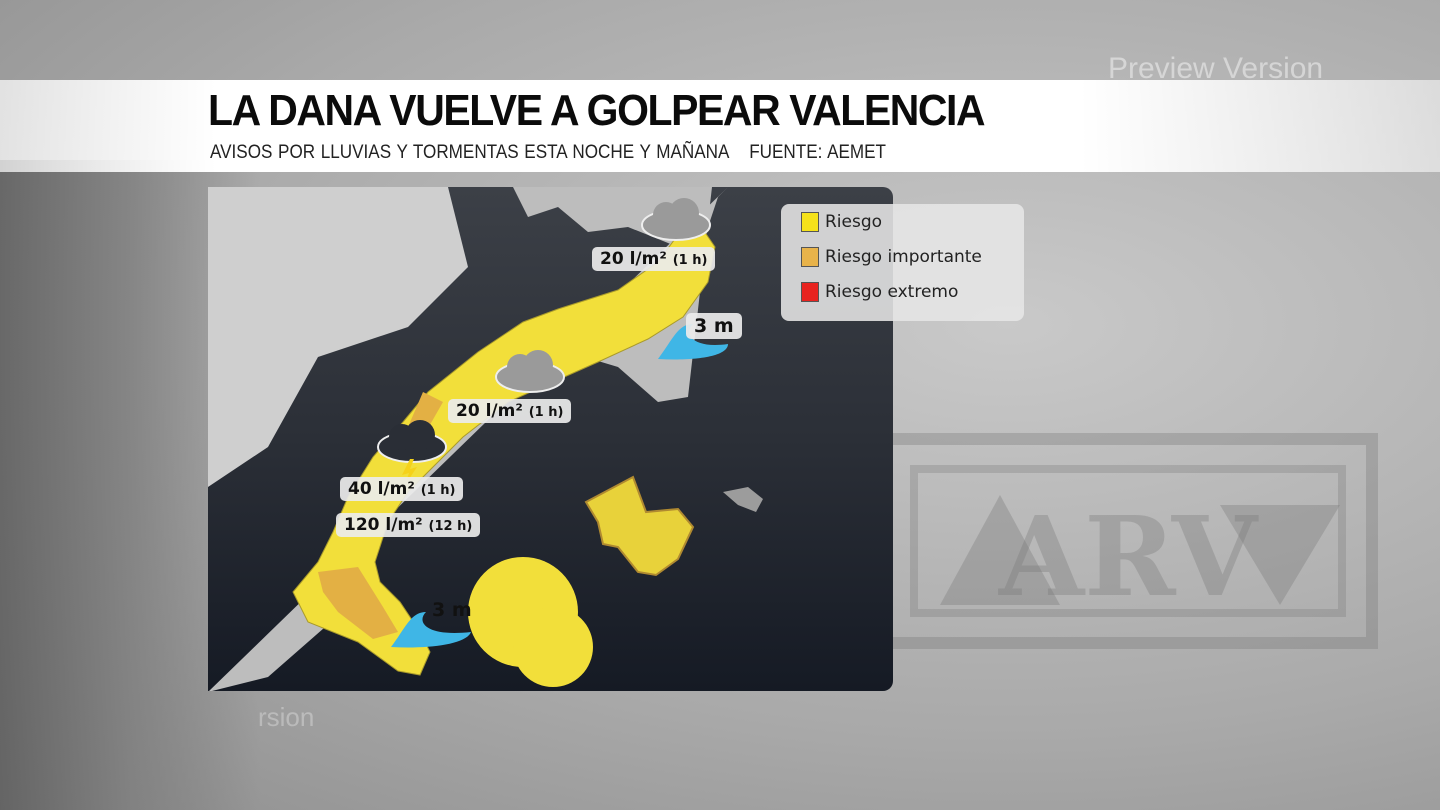 This screenshot has height=810, width=1440. What do you see at coordinates (891, 257) in the screenshot?
I see `legend-item-riesgo-importante: Riesgo importante` at bounding box center [891, 257].